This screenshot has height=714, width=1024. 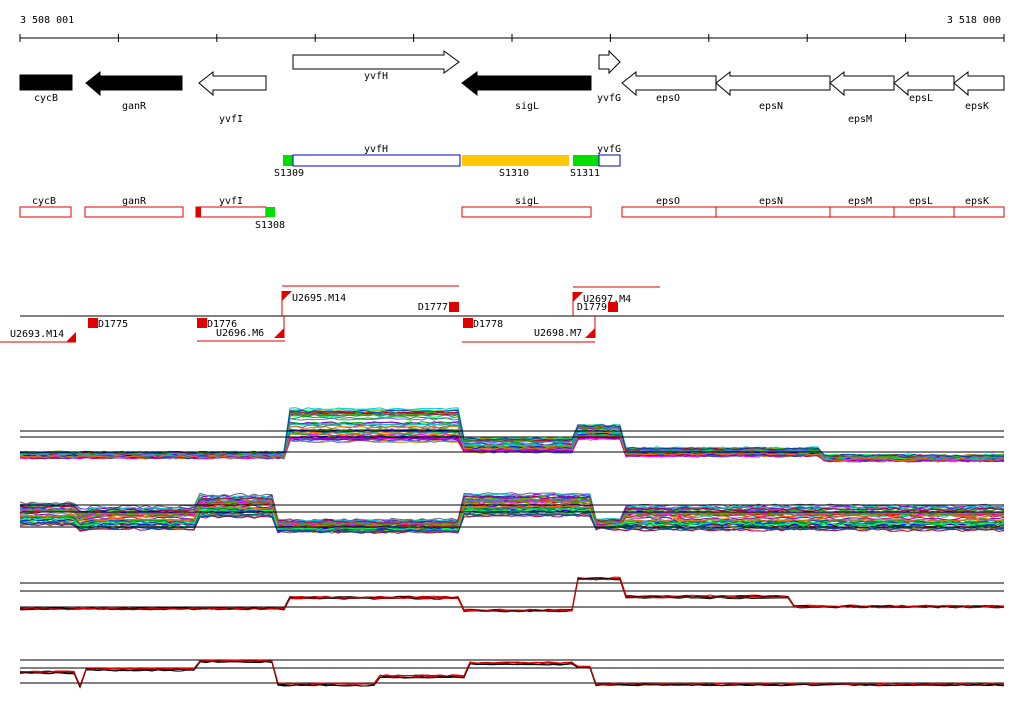 I want to click on upshift-label-U2693: U2693.M14, so click(x=37, y=334).